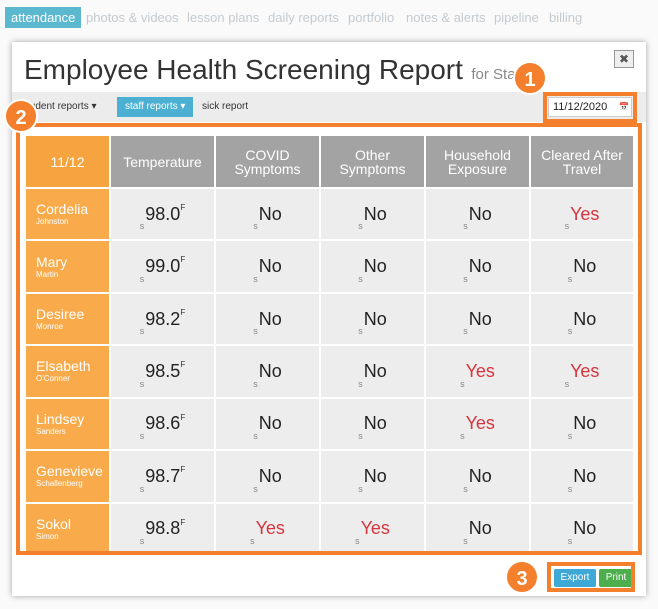 This screenshot has height=609, width=658. I want to click on nav-item: pipeline, so click(516, 17).